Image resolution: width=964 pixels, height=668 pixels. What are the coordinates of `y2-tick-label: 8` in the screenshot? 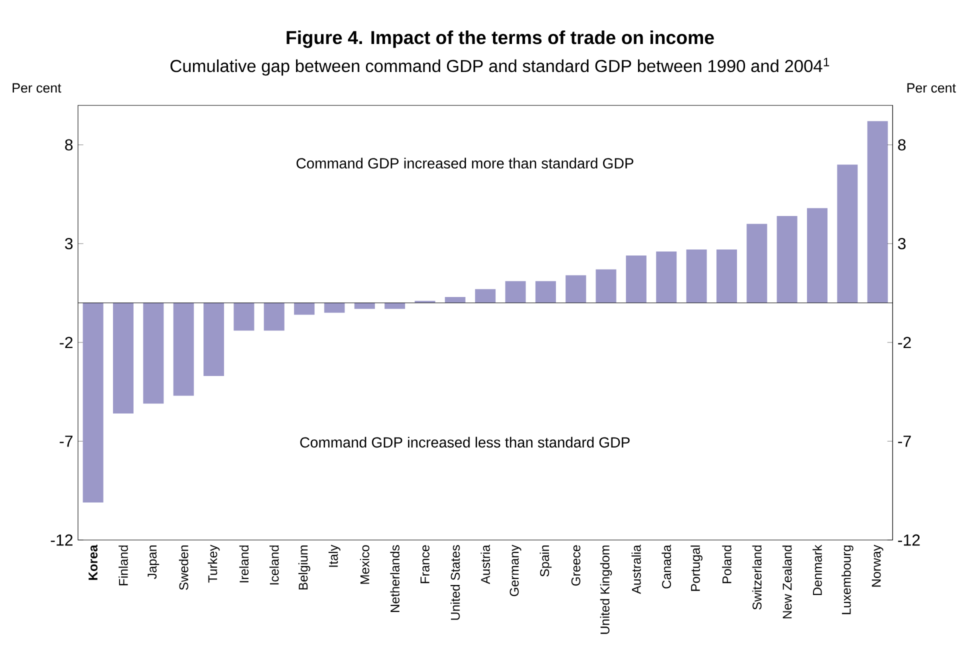 It's located at (902, 144).